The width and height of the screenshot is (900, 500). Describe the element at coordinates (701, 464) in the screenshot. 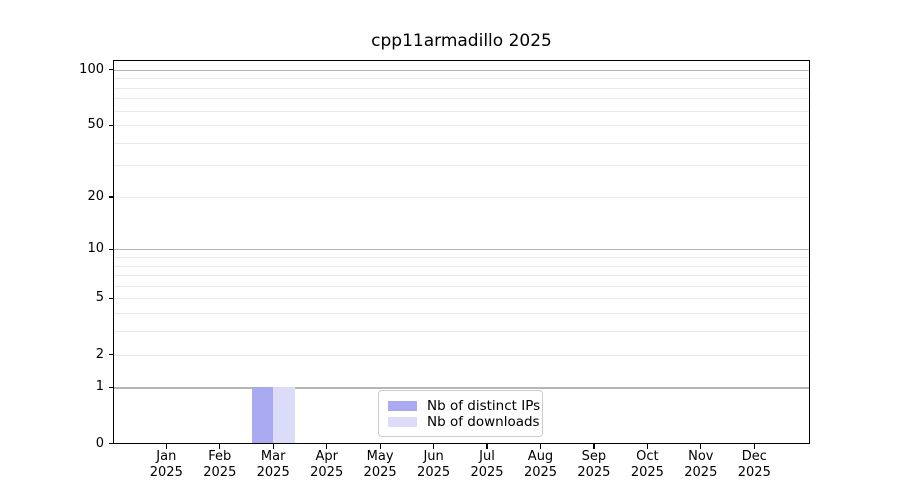

I see `x-tick-label-nov: Nov 2025` at that location.